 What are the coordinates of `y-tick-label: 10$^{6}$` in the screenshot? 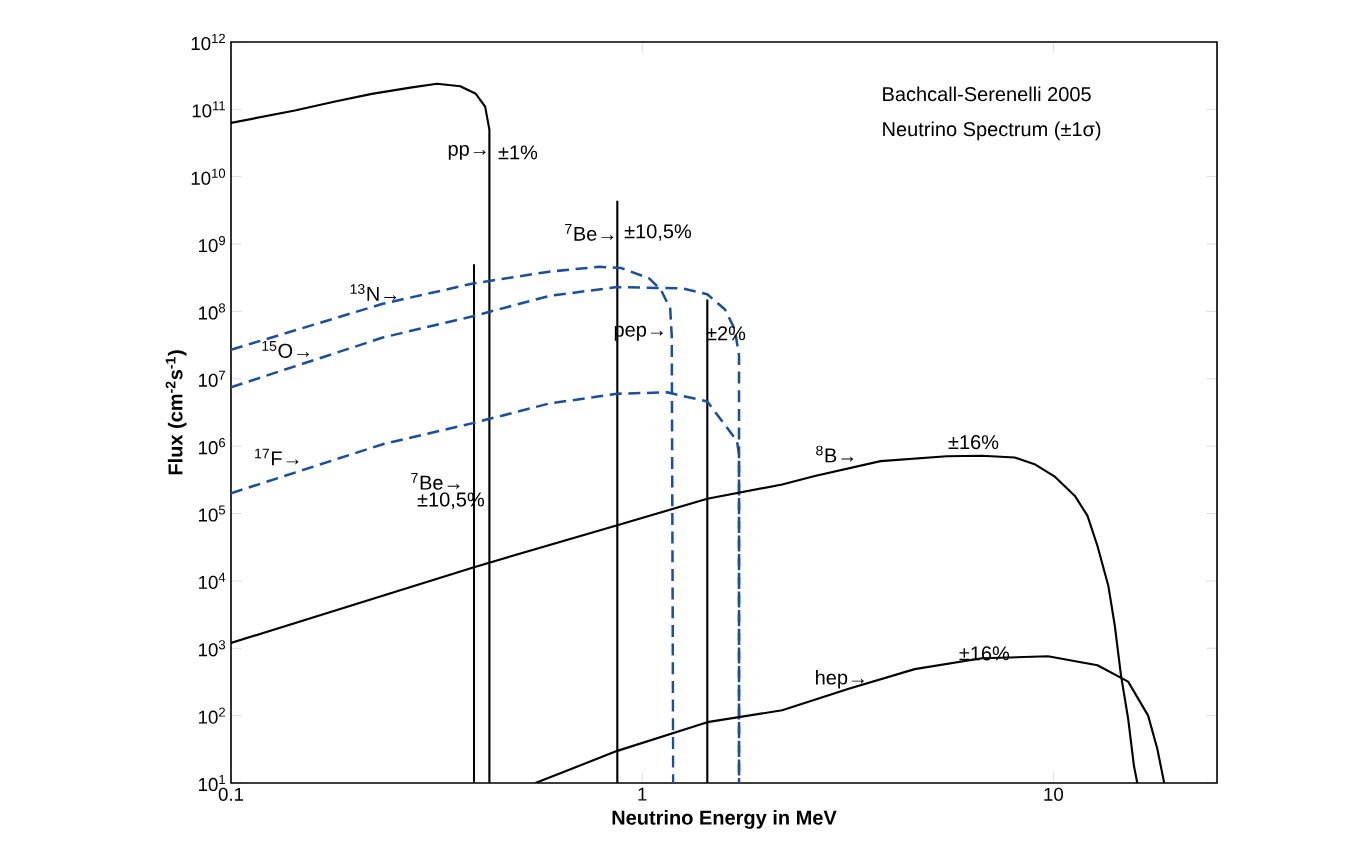 It's located at (212, 446).